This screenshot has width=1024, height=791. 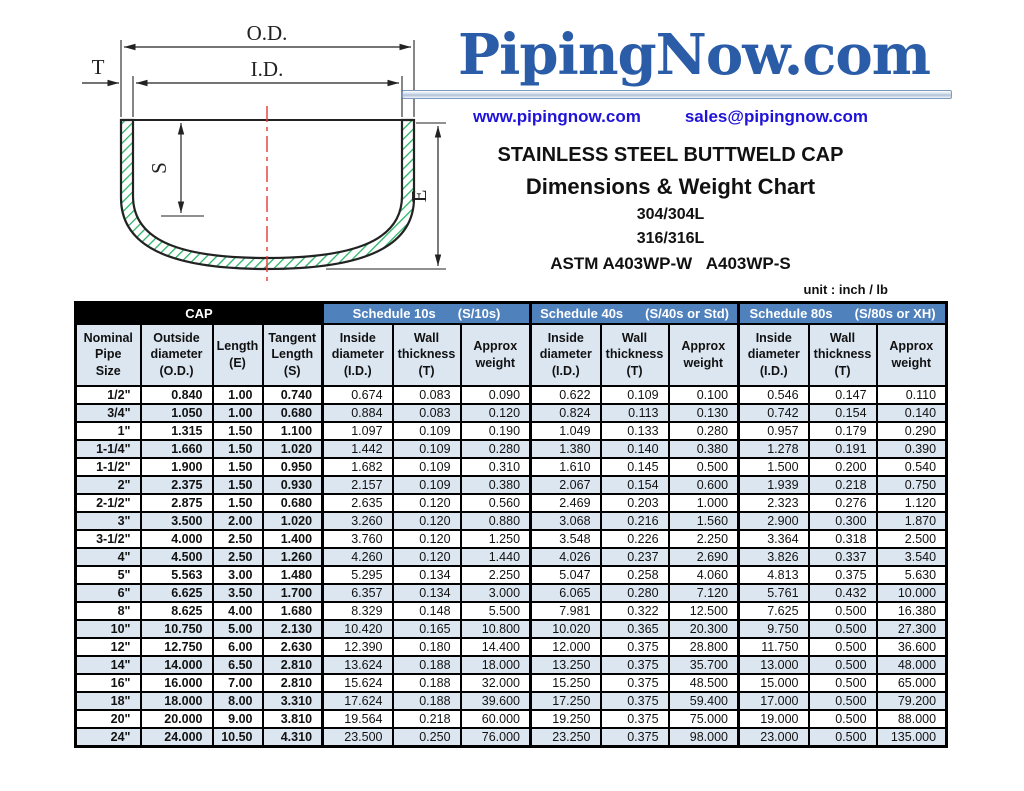 I want to click on table-cell: 3.548, so click(x=565, y=538).